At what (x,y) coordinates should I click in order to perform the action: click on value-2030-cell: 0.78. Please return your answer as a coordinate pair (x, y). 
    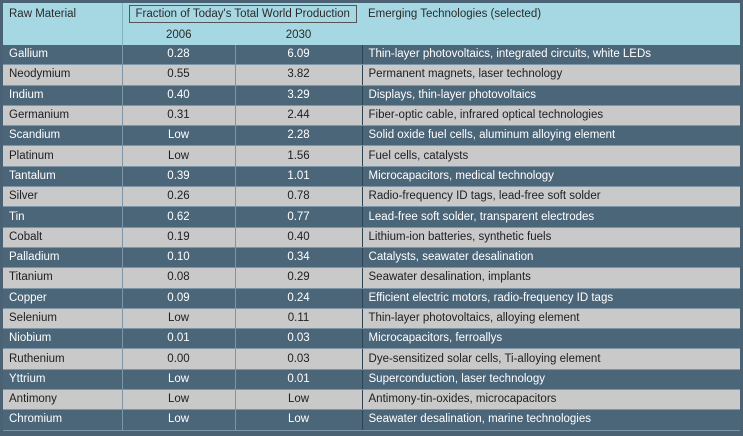
    Looking at the image, I should click on (299, 197).